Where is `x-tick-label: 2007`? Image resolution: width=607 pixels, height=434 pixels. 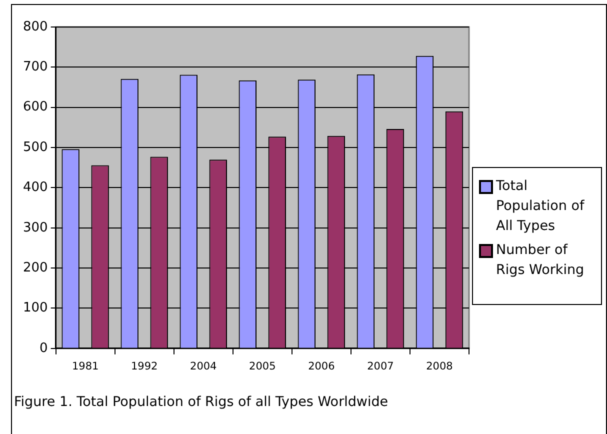
x-tick-label: 2007 is located at coordinates (380, 366).